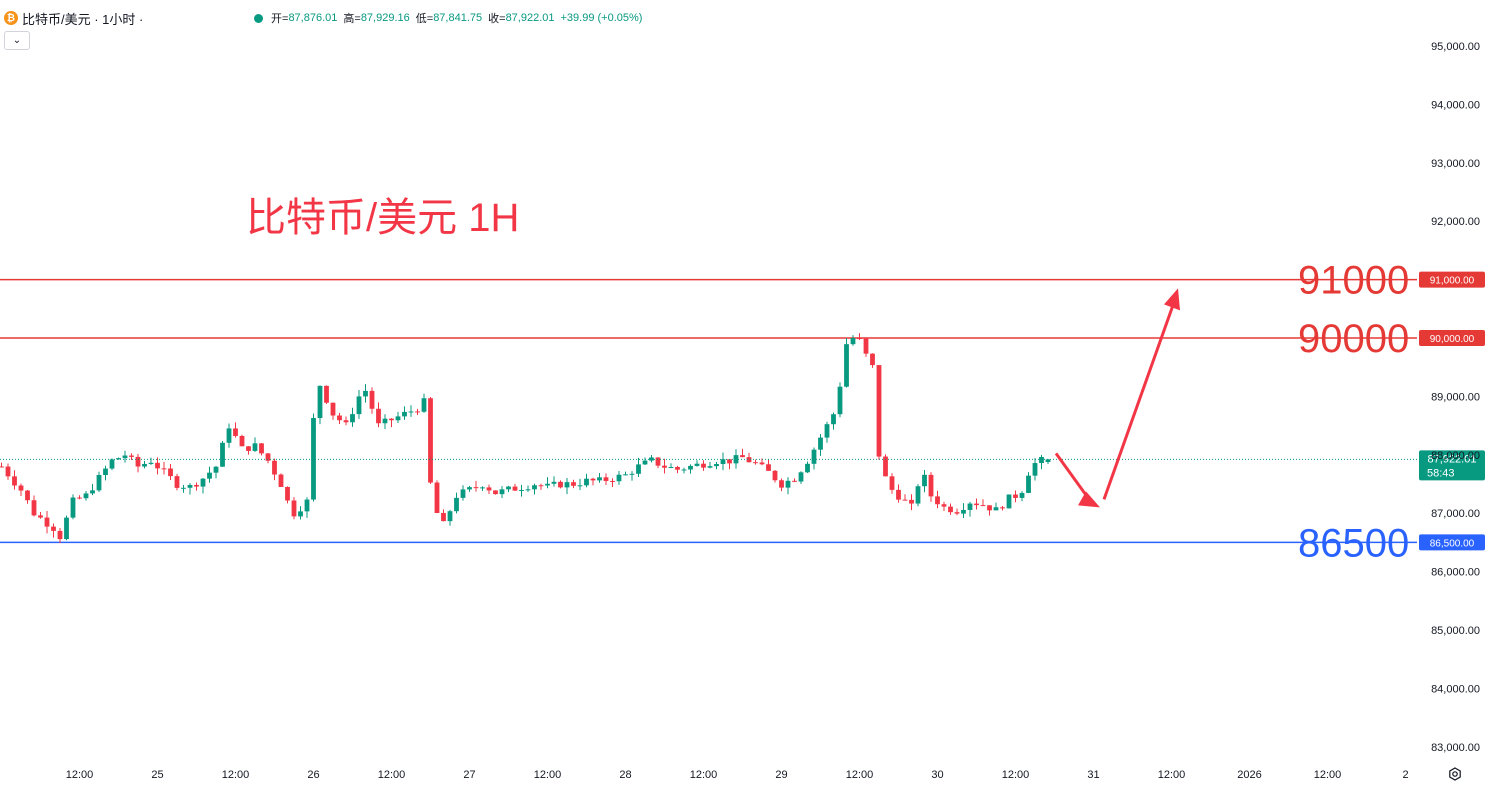 Image resolution: width=1489 pixels, height=785 pixels. I want to click on price-tick-label: 95,000.00, so click(1455, 47).